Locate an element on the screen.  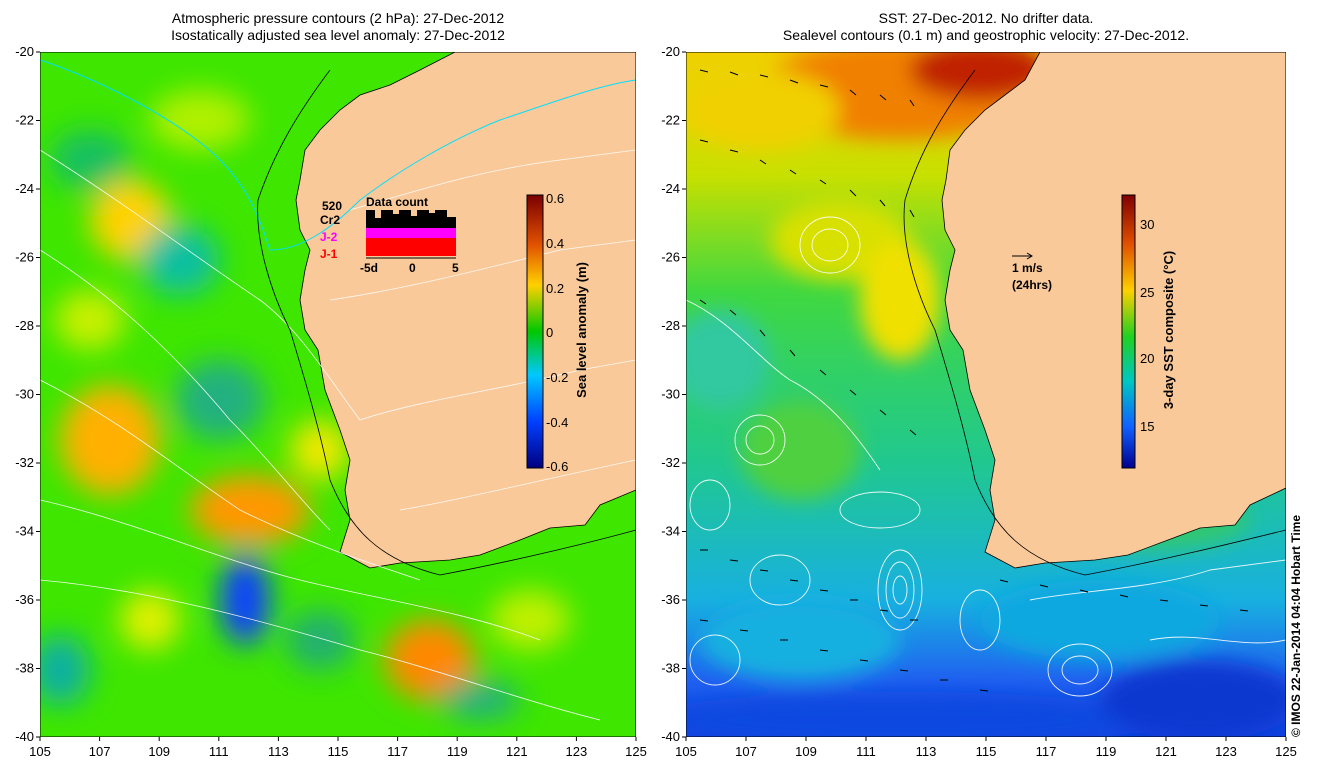
right-y-tick-label: -26 is located at coordinates (670, 257).